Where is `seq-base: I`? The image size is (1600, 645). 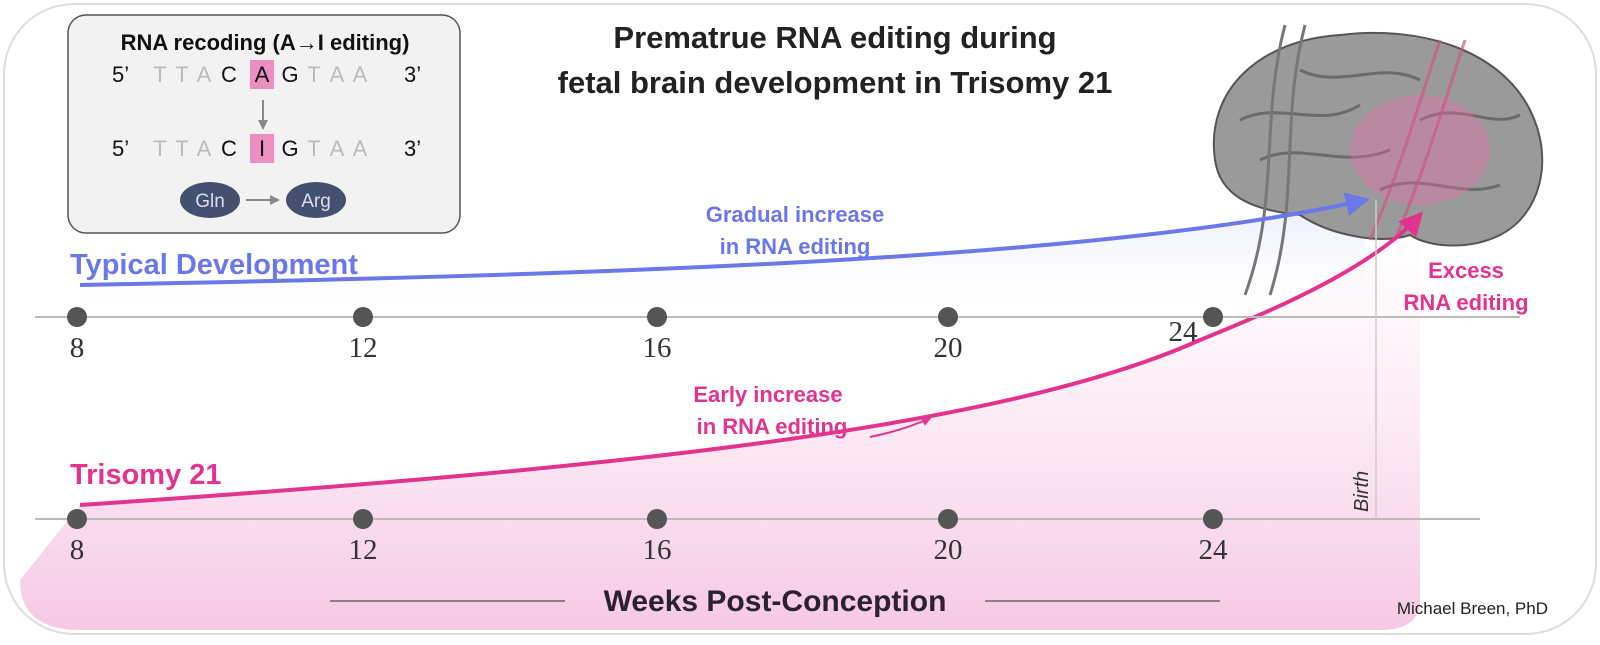 seq-base: I is located at coordinates (262, 148).